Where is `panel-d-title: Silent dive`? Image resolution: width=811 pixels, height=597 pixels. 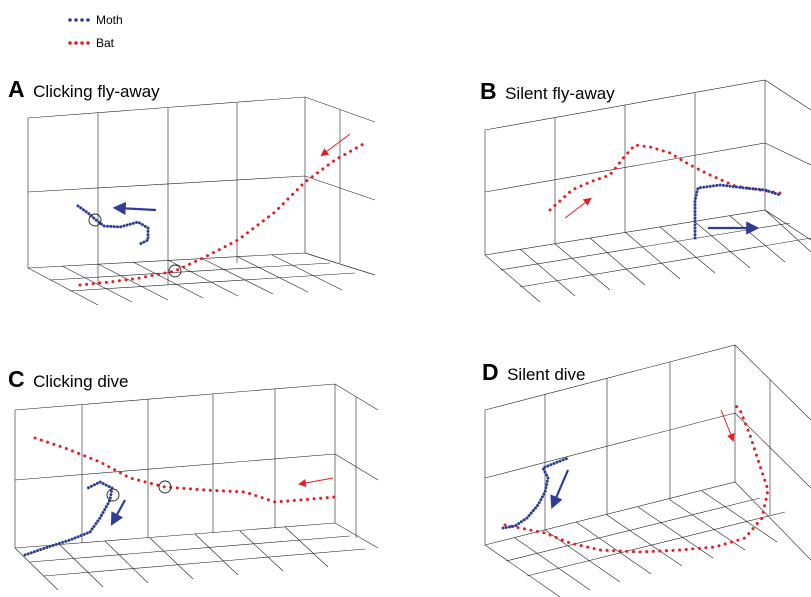 panel-d-title: Silent dive is located at coordinates (546, 374).